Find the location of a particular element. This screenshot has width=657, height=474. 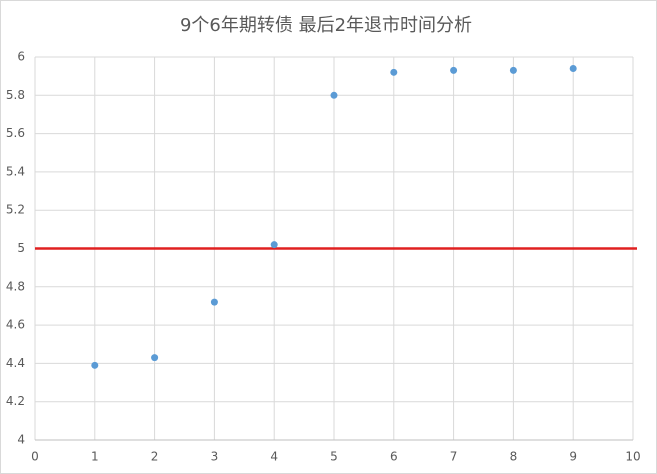

y-tick-label: 4.8 is located at coordinates (15, 286).